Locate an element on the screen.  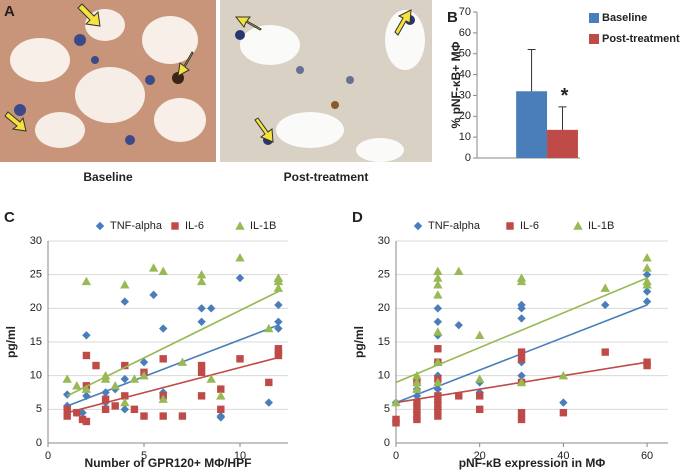
photo-post-treatment is located at coordinates (326, 81).